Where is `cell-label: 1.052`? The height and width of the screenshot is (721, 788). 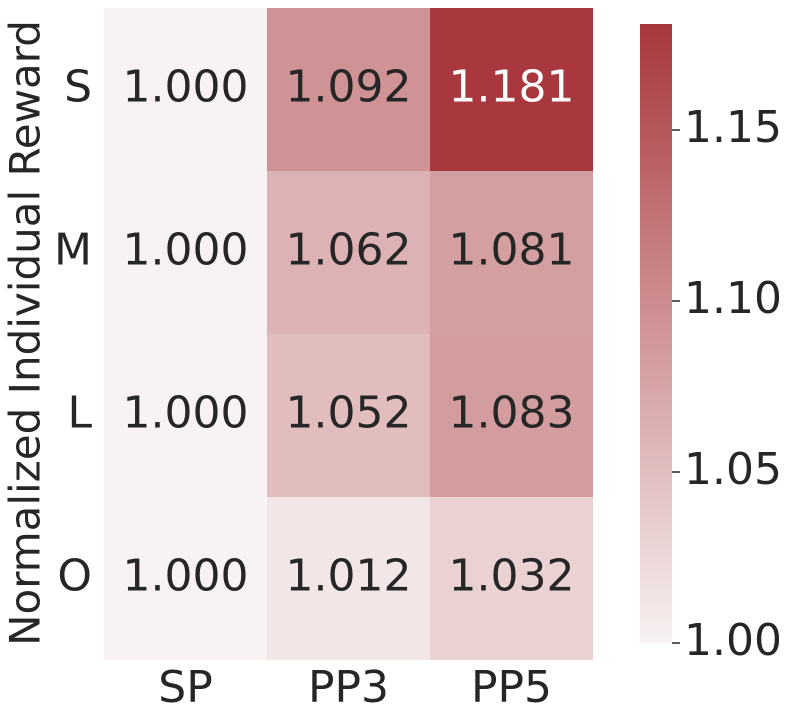 cell-label: 1.052 is located at coordinates (349, 413).